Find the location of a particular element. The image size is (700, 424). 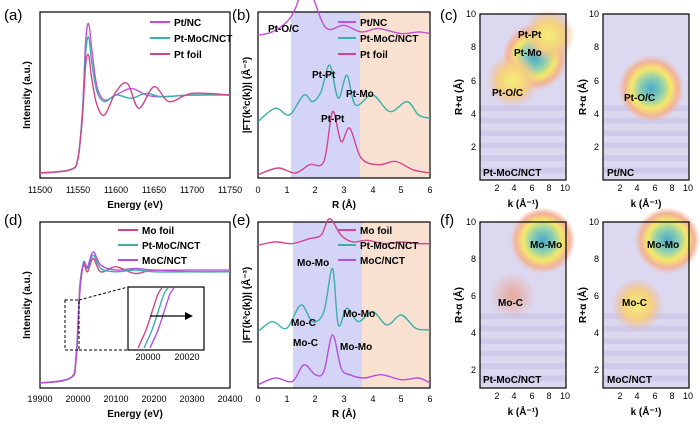

annotation-f-right-mo-mo: Mo-Mo is located at coordinates (663, 245).